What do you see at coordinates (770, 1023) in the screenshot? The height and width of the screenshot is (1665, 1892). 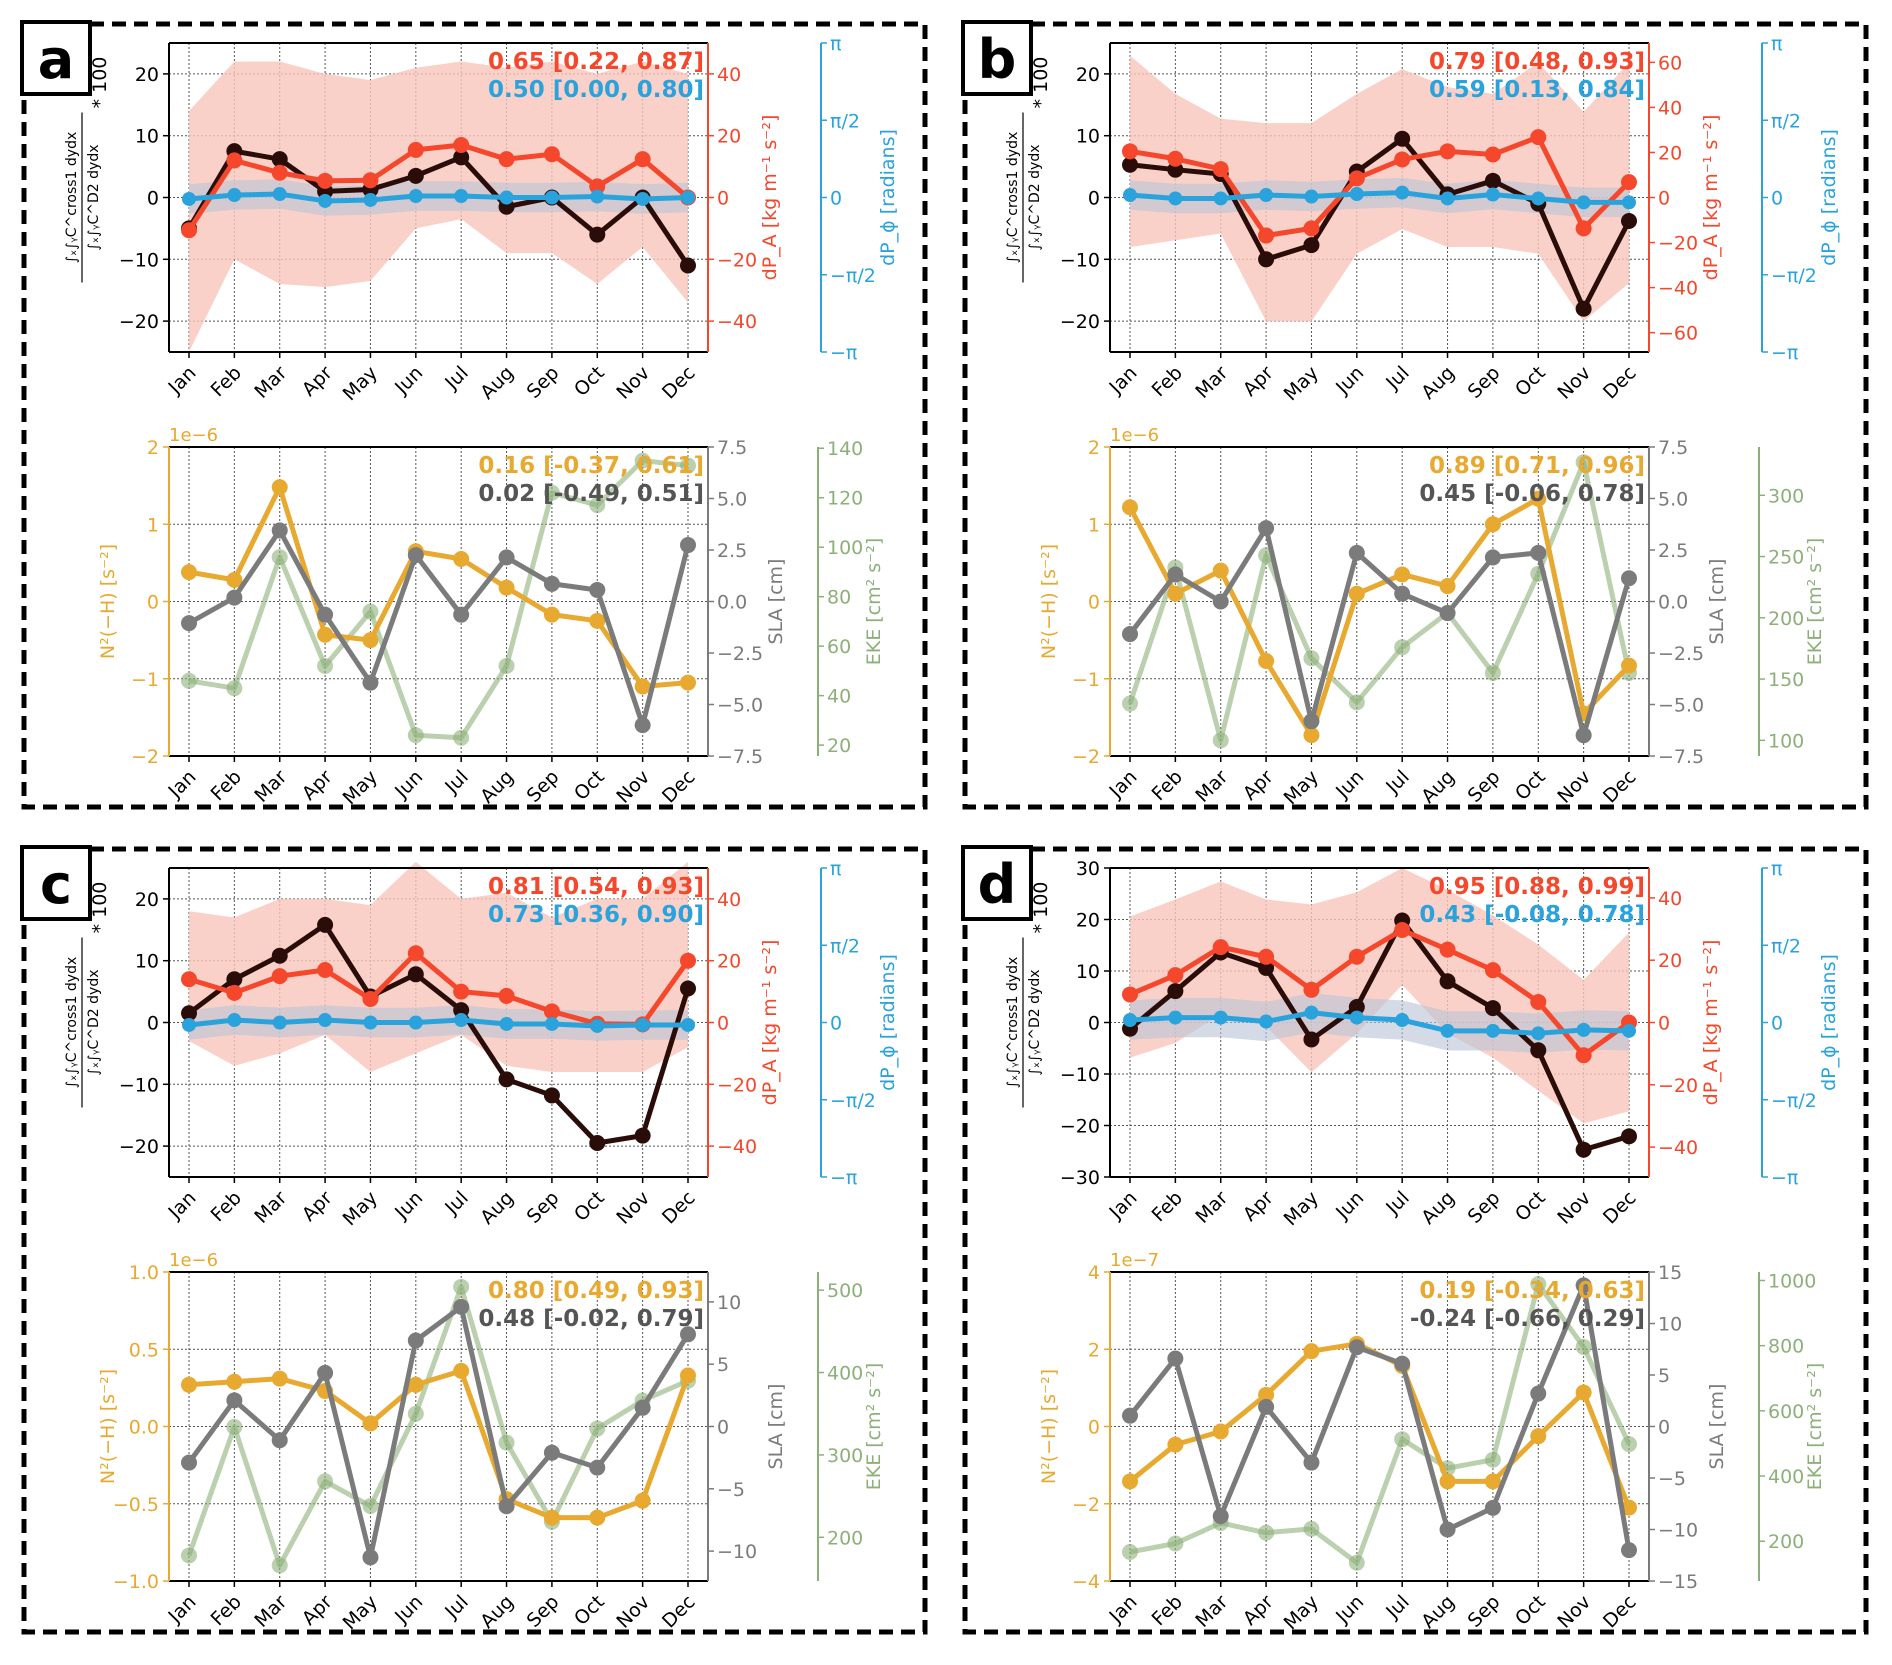 I see `amp-axis-label: dP_A [kg m⁻¹ s⁻²]` at bounding box center [770, 1023].